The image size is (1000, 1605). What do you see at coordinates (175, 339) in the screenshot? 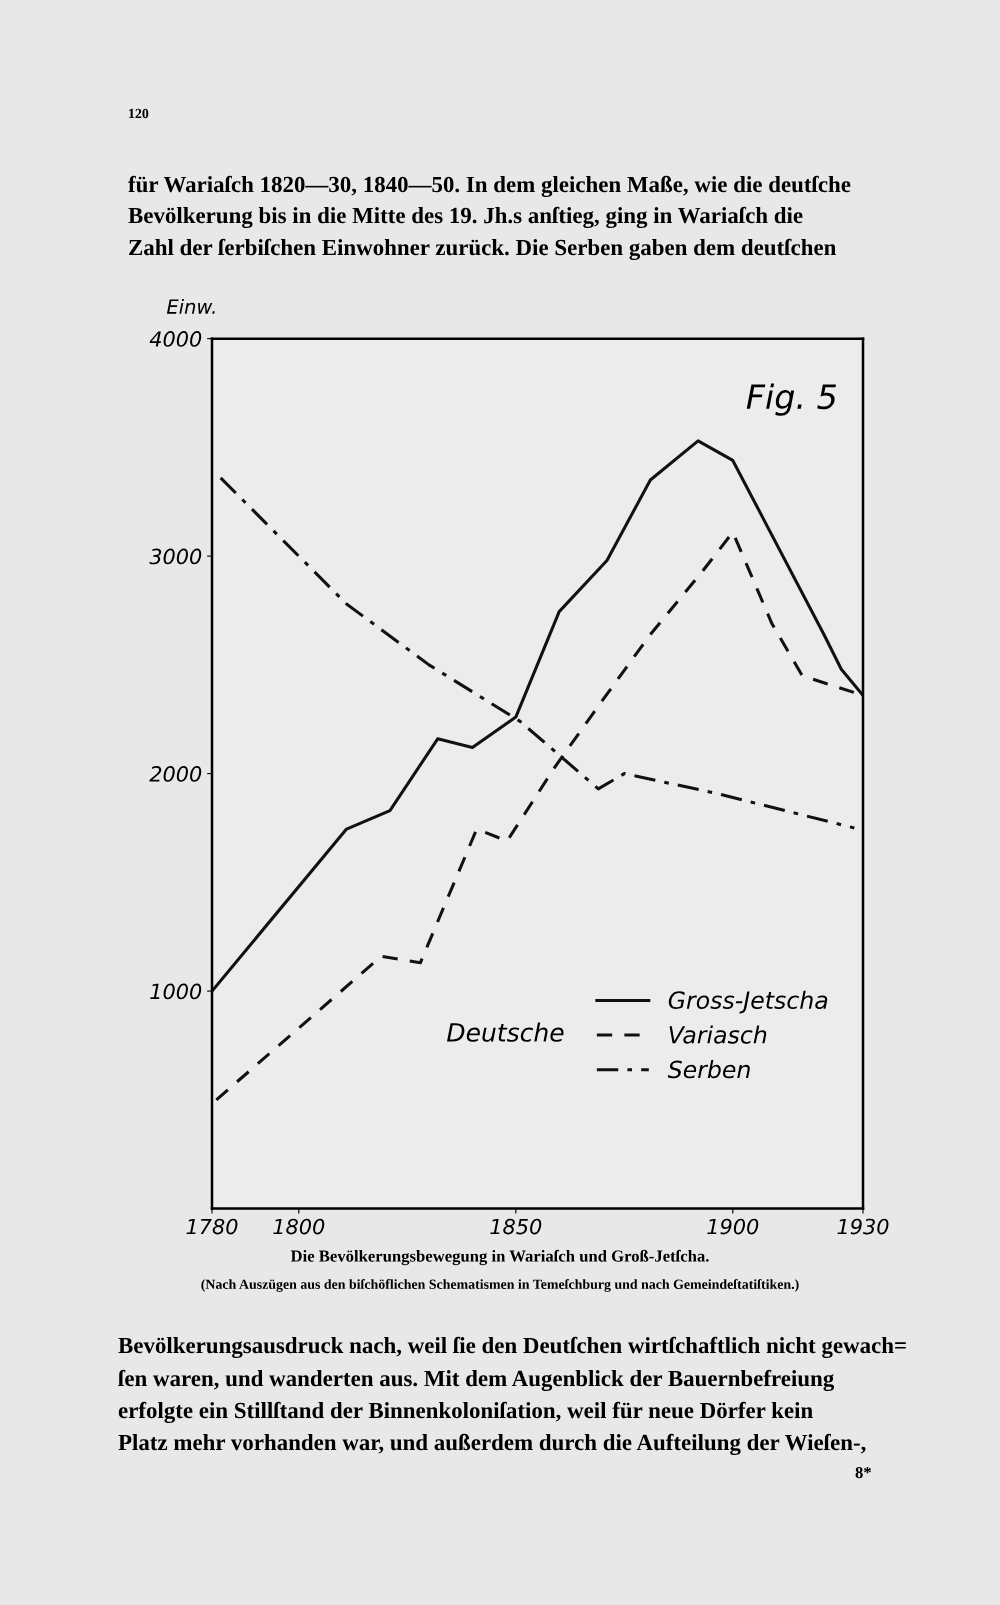
I see `y-tick-label: 4000` at bounding box center [175, 339].